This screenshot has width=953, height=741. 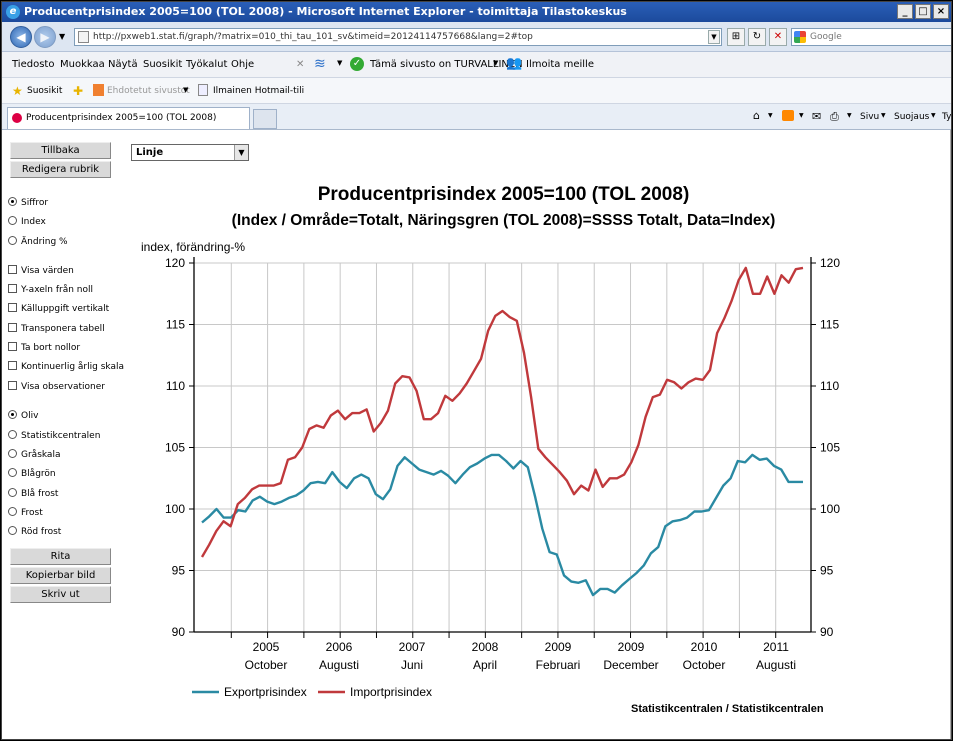 I want to click on checkbox-option-4: Ta bort nollor, so click(x=44, y=347).